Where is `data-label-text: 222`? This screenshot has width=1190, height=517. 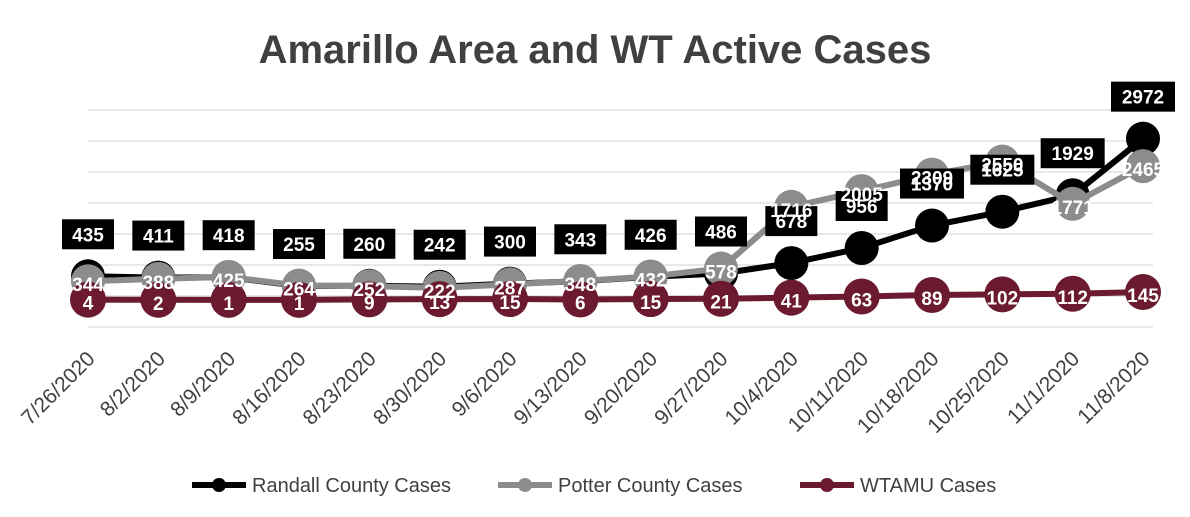
data-label-text: 222 is located at coordinates (440, 292).